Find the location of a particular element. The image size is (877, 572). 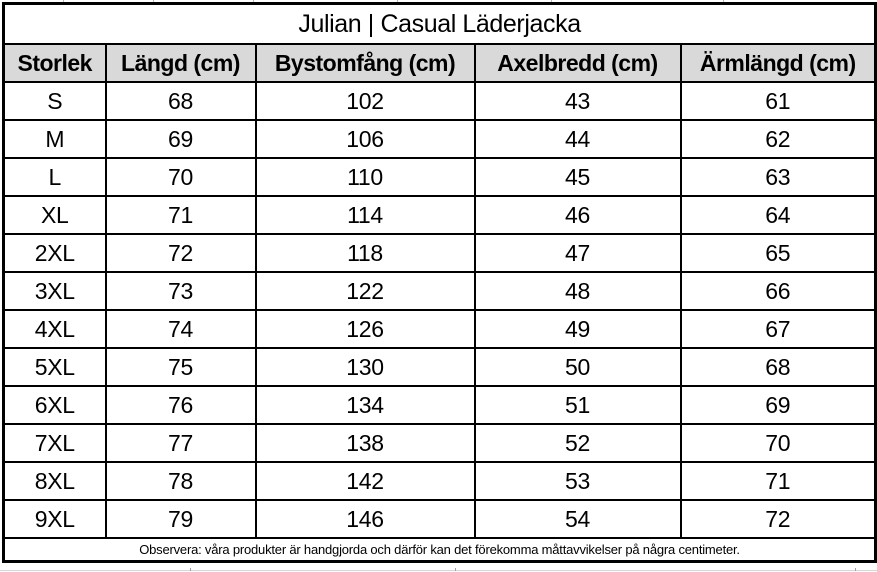

table-row: XL 71 114 46 64 is located at coordinates (439, 215).